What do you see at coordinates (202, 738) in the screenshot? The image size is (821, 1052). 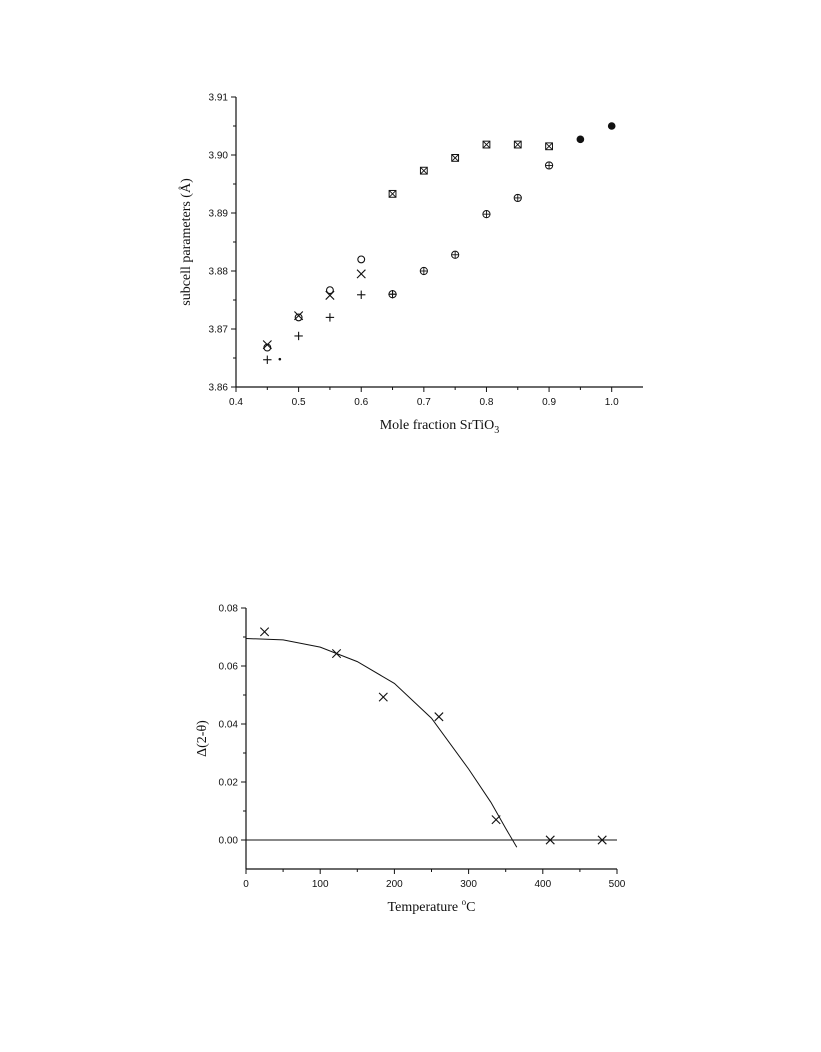 I see `y-axis-title: Δ(2-θ)` at bounding box center [202, 738].